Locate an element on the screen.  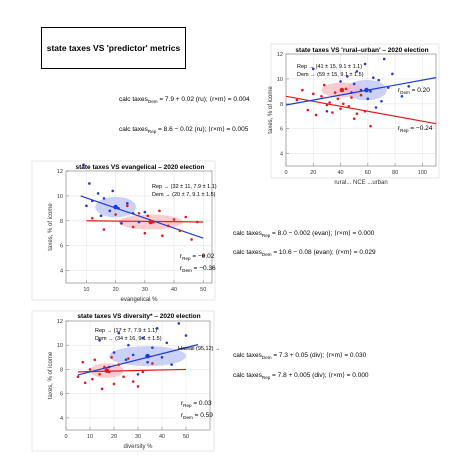
chart3-y-tick-label: 6 is located at coordinates (61, 395).